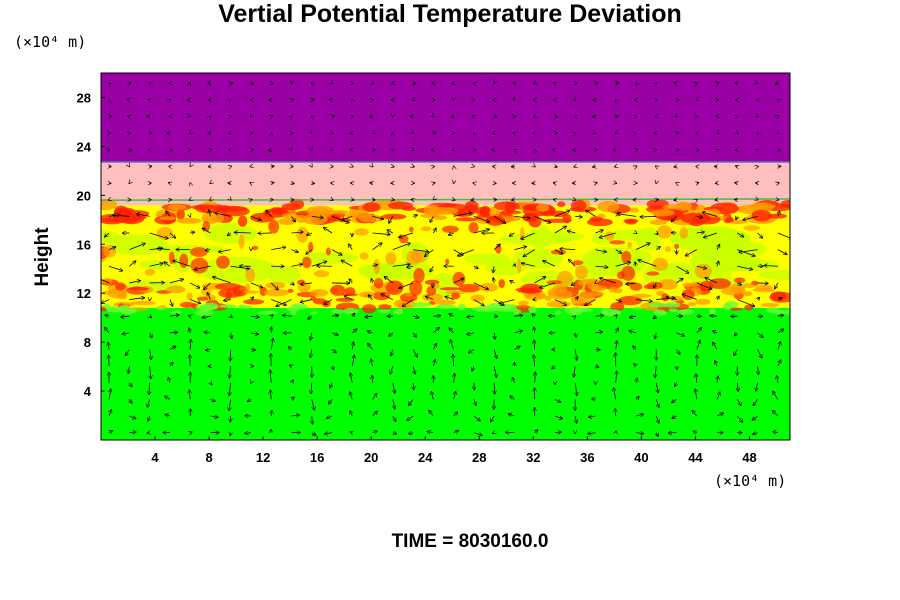 The width and height of the screenshot is (900, 600). What do you see at coordinates (84, 293) in the screenshot?
I see `y-tick-label: 12` at bounding box center [84, 293].